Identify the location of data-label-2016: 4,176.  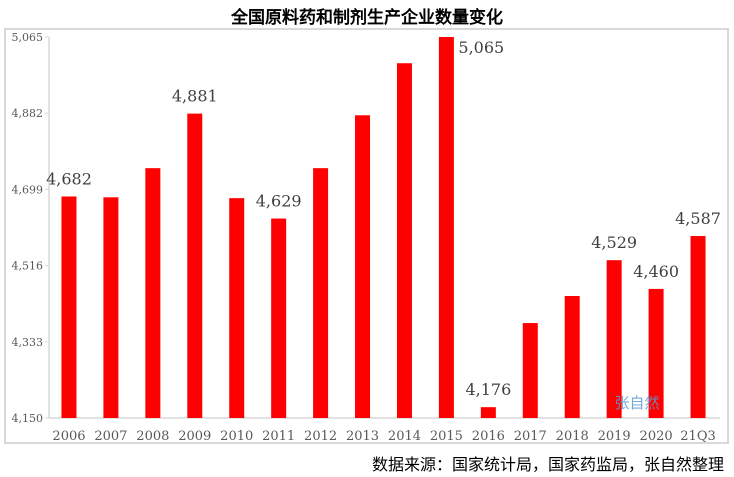
(488, 389).